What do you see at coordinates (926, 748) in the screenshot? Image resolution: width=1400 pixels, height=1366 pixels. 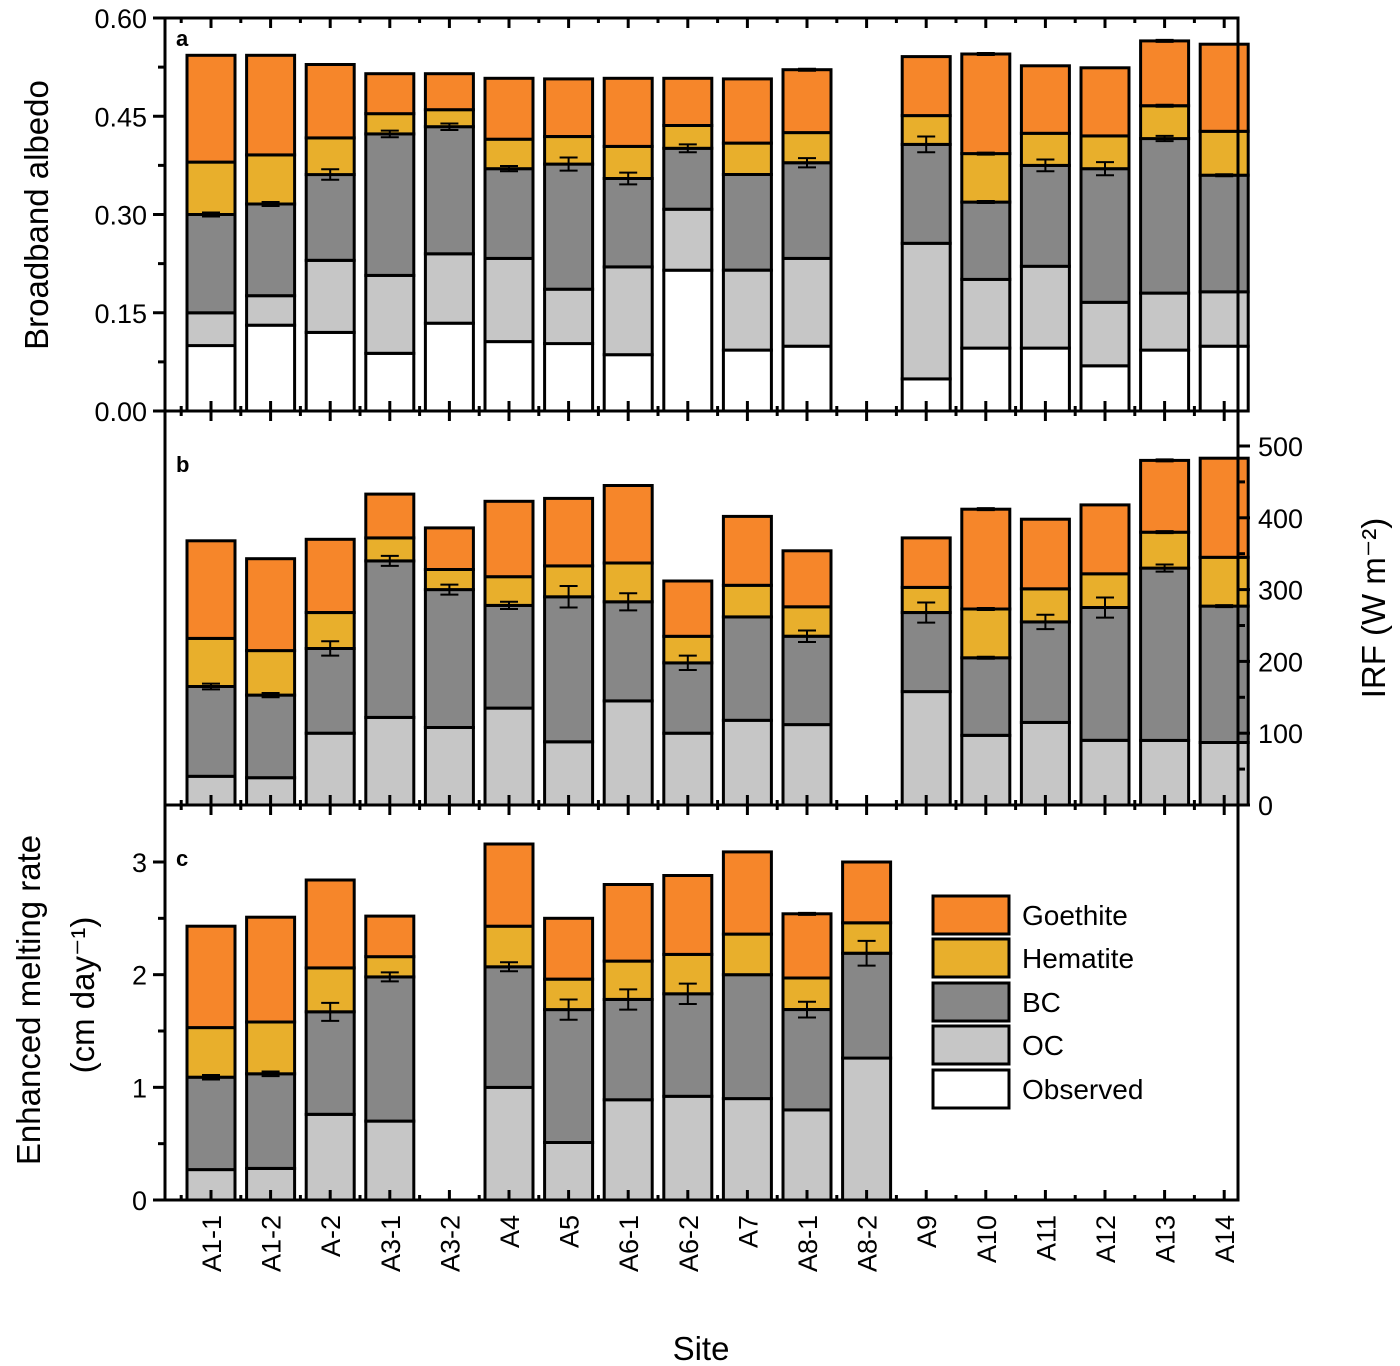 I see `bar-segment-panel-b-a9-oc` at bounding box center [926, 748].